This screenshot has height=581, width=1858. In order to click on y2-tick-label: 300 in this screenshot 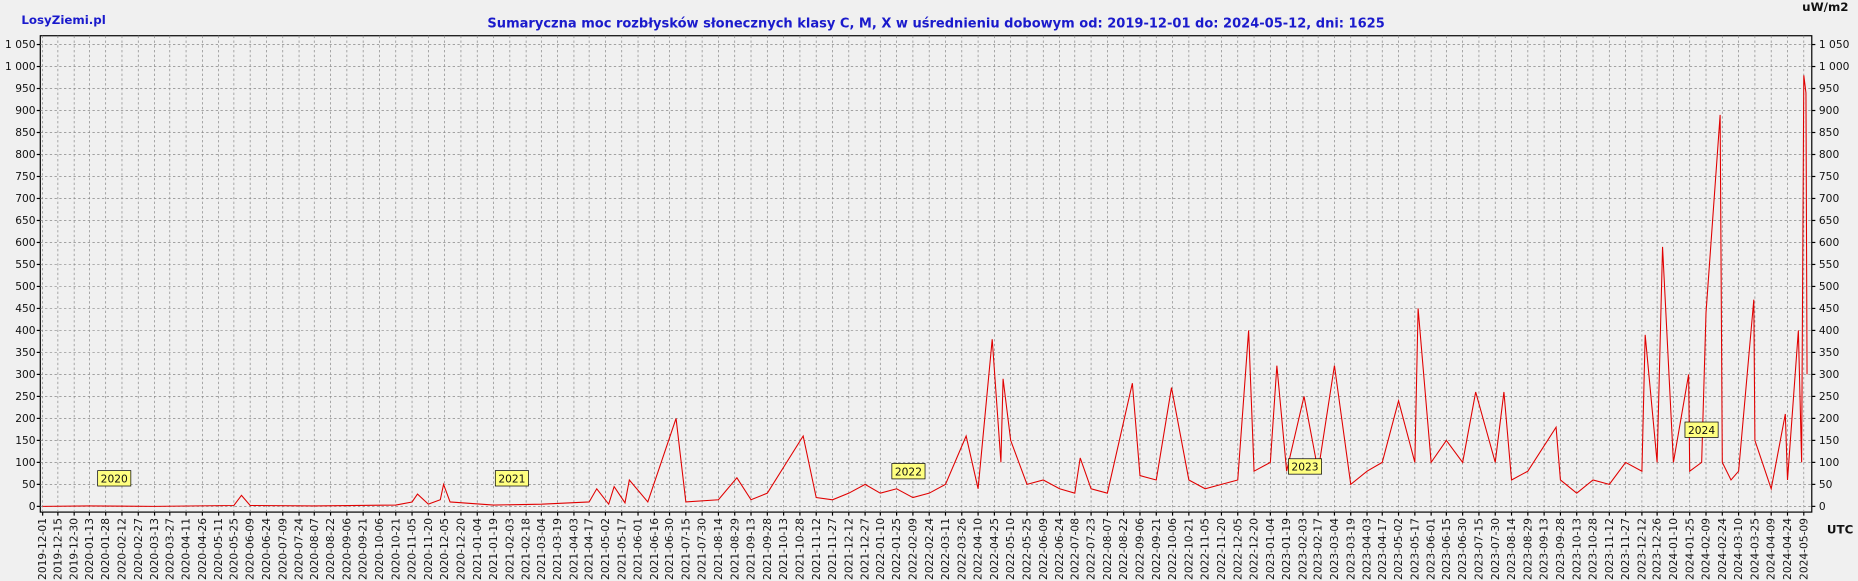, I will do `click(1829, 374)`.